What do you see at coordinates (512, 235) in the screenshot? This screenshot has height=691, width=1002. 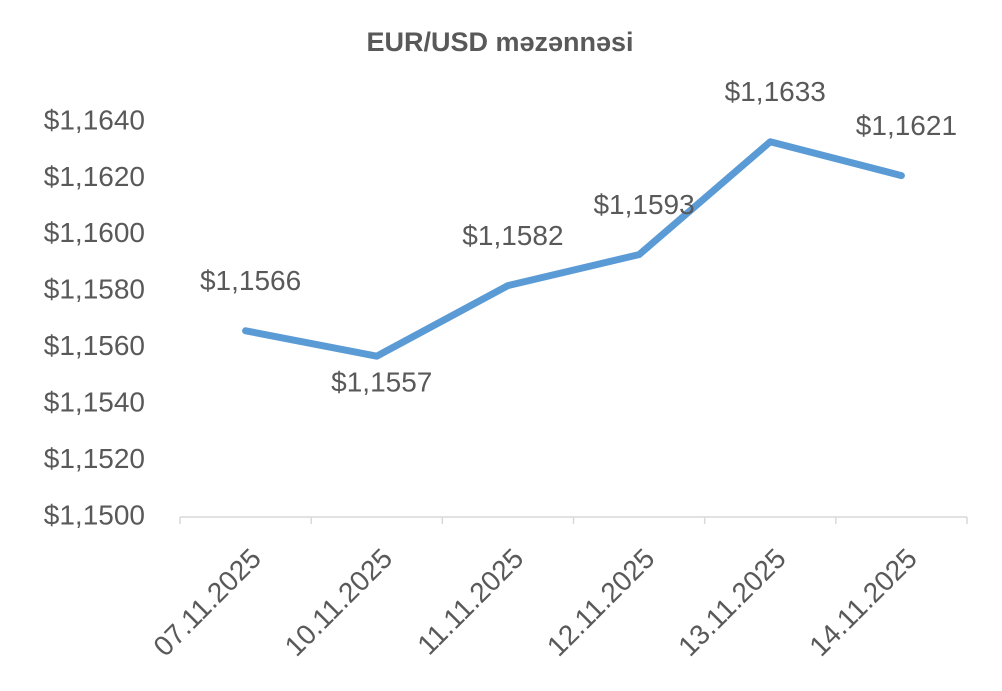 I see `data-label: $1,1582` at bounding box center [512, 235].